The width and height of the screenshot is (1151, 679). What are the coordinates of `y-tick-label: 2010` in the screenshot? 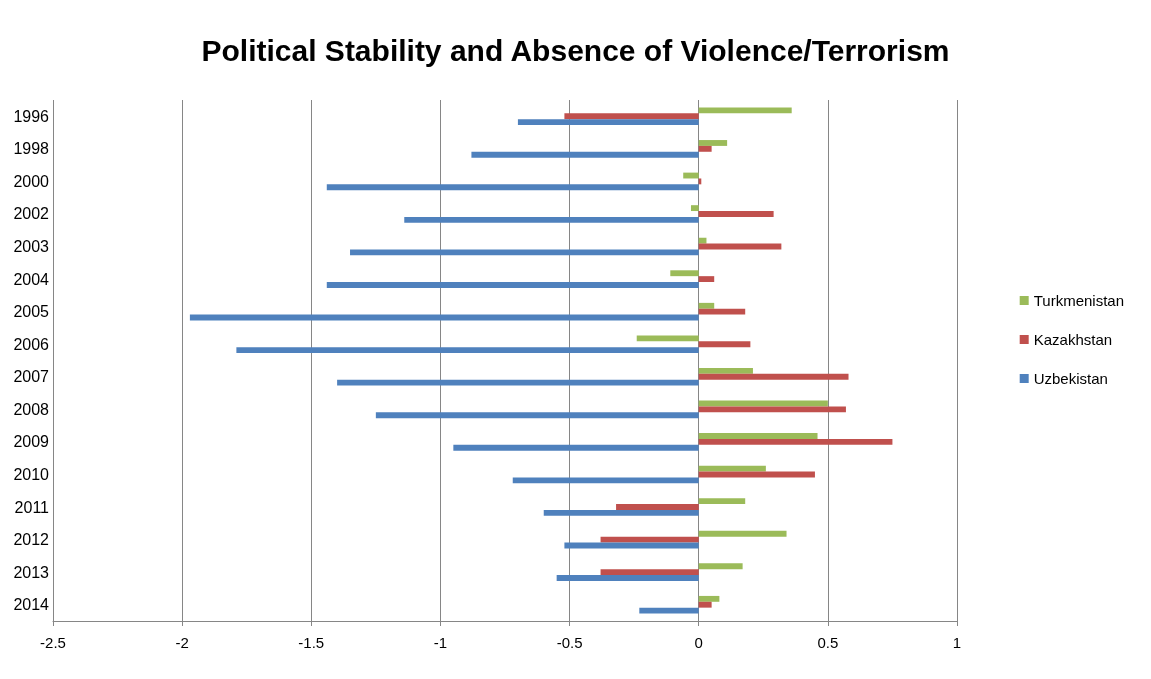 It's located at (31, 474).